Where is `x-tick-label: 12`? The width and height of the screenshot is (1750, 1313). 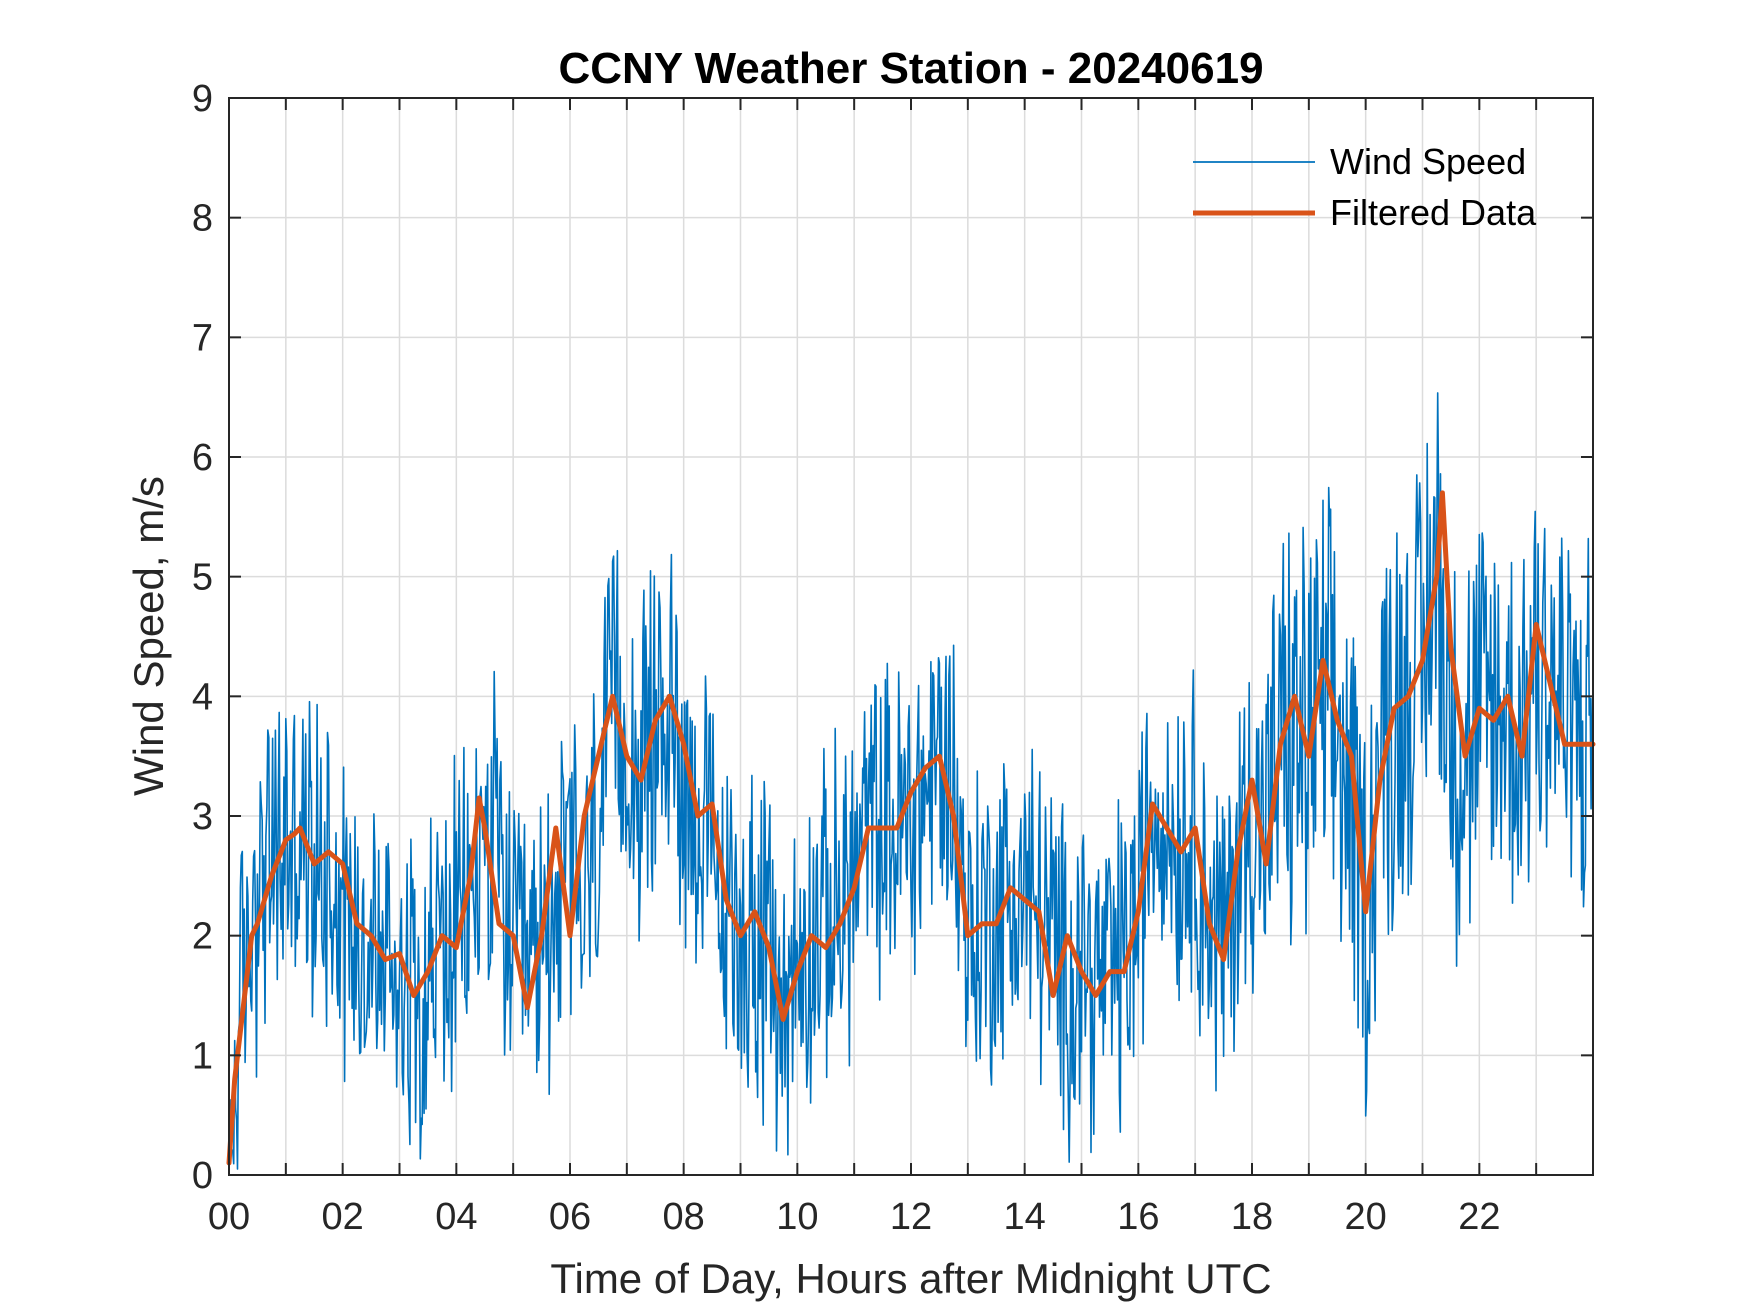 x-tick-label: 12 is located at coordinates (911, 1217).